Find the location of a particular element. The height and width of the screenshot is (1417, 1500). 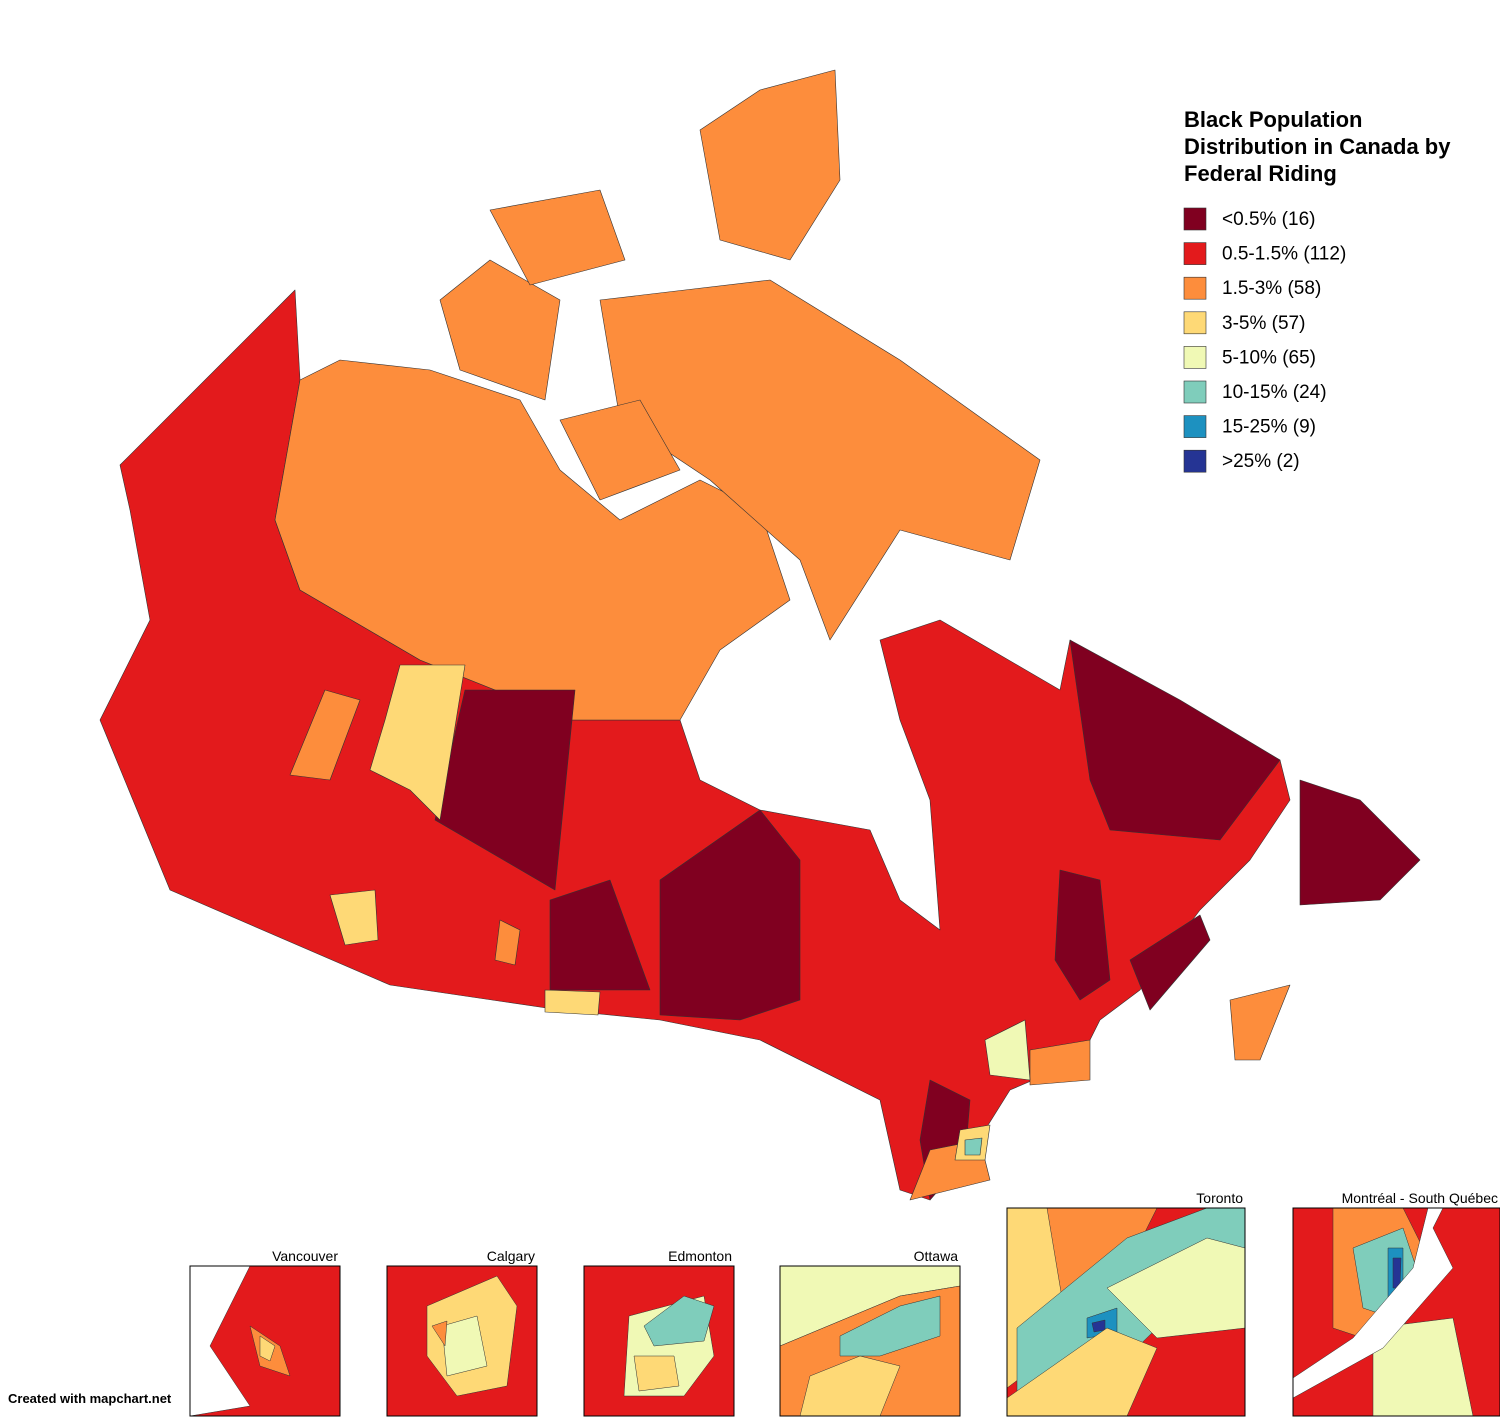

legend-label: 5-10% (65) is located at coordinates (1269, 357).